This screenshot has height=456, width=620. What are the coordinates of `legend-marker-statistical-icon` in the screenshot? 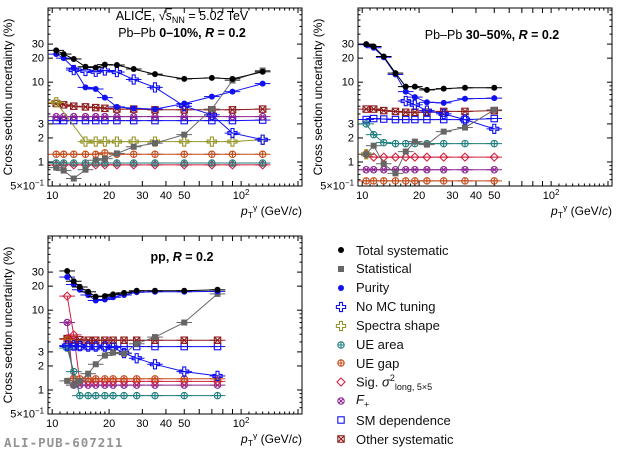 It's located at (341, 268).